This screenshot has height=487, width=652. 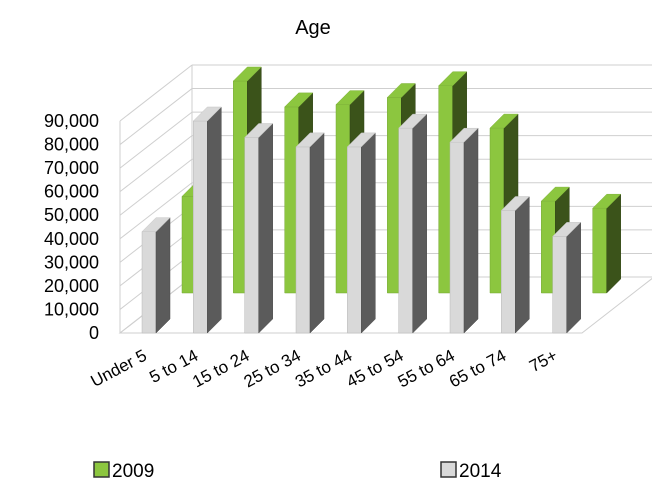 What do you see at coordinates (413, 121) in the screenshot?
I see `bar-2014-5-top` at bounding box center [413, 121].